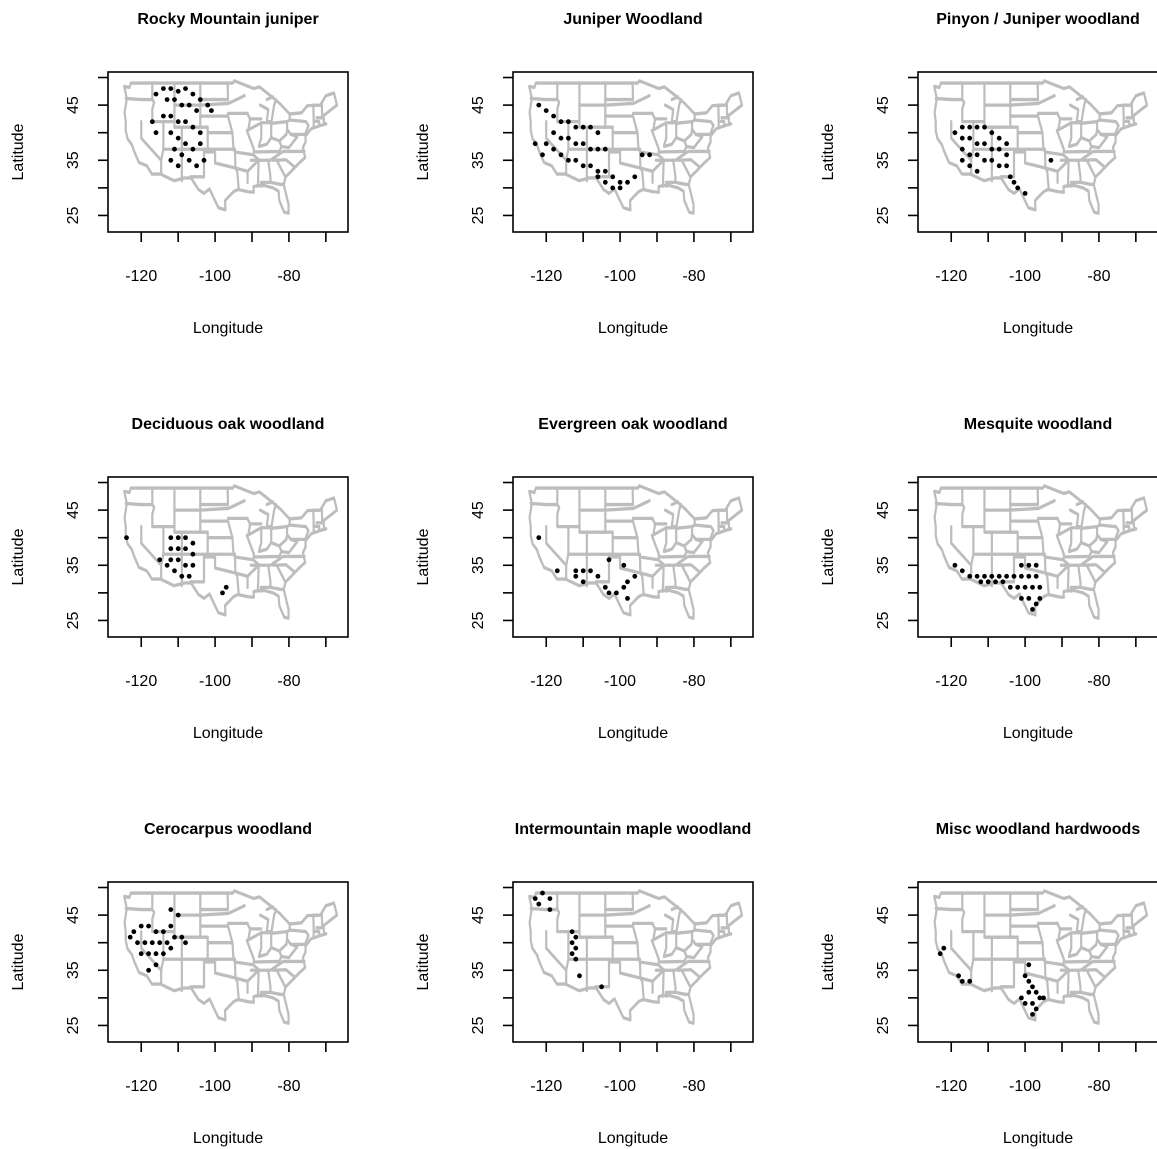  I want to click on panel-title: Misc woodland hardwoods, so click(1038, 829).